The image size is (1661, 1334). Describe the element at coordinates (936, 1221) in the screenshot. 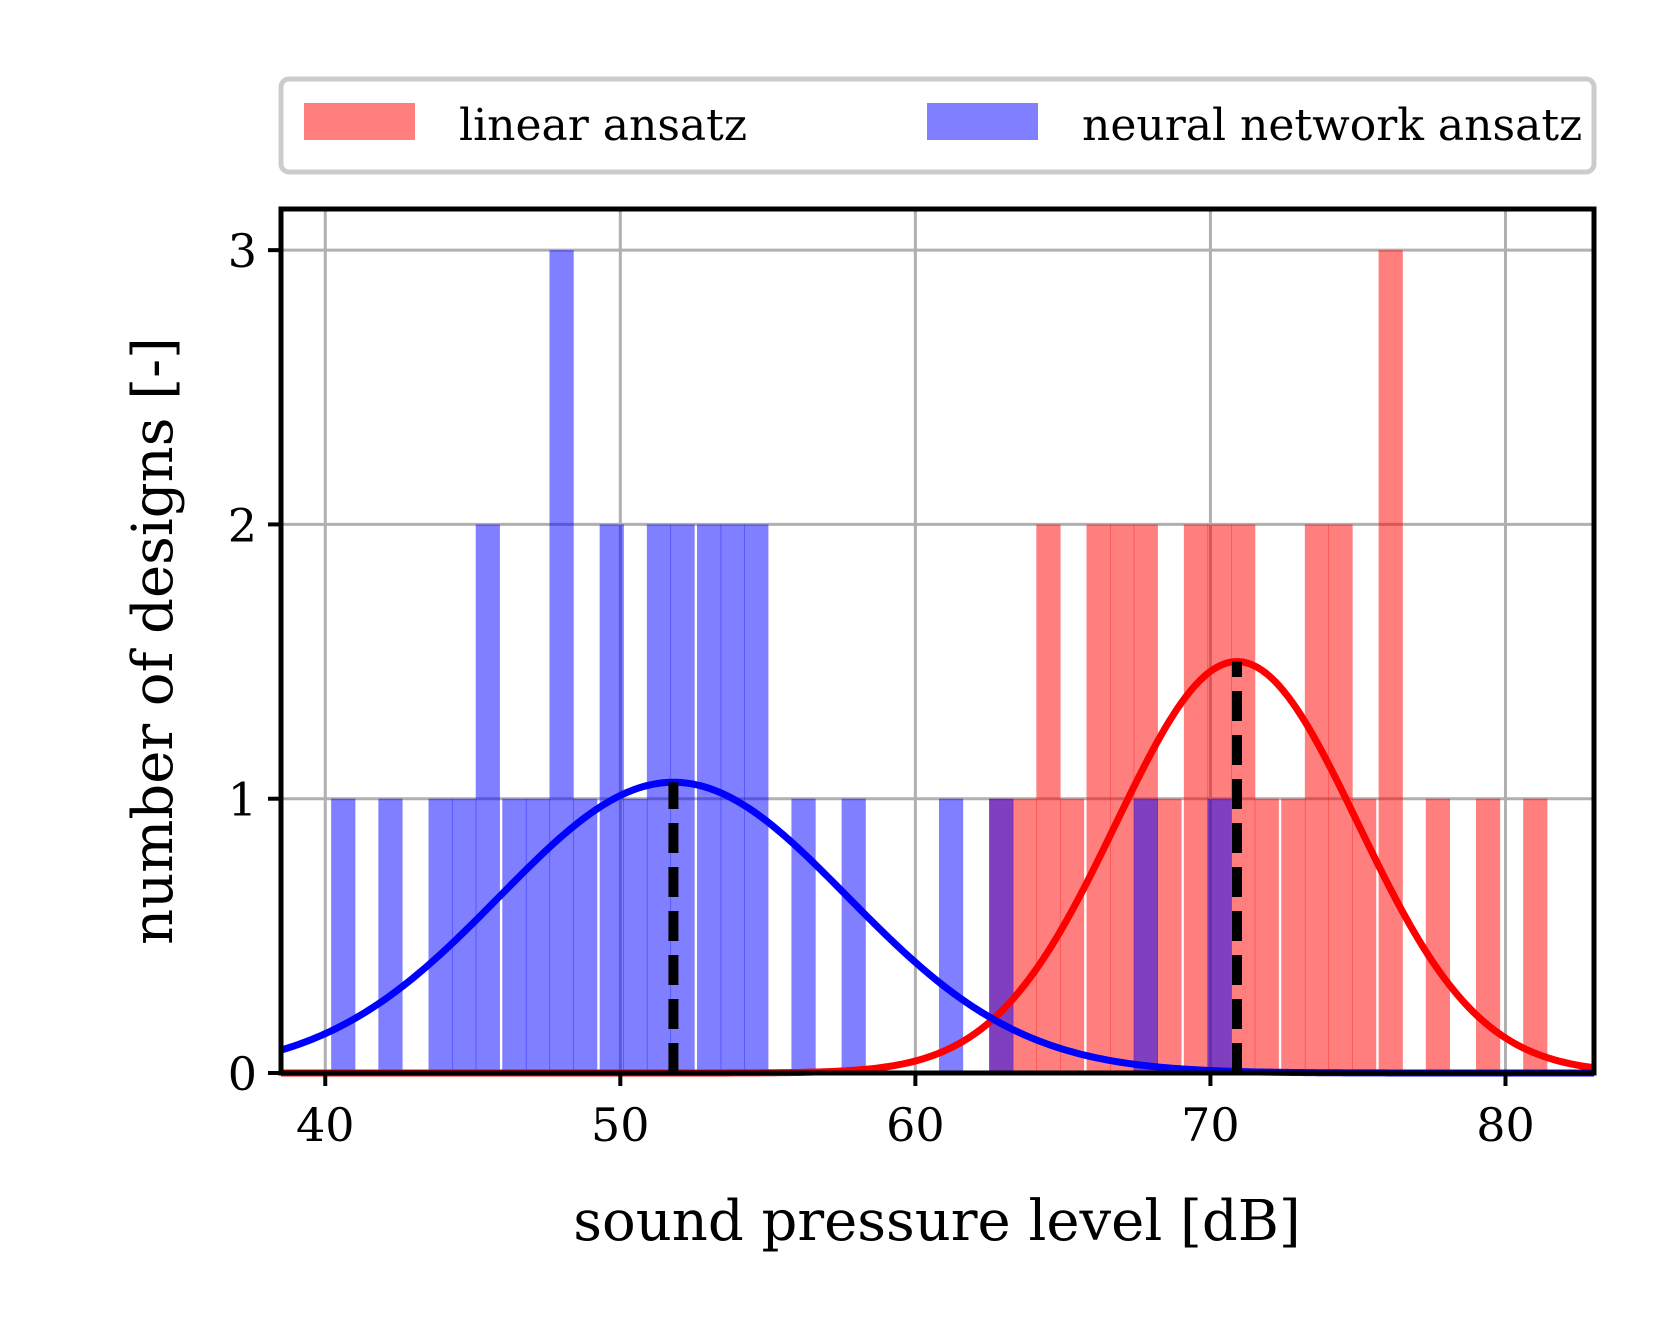

I see `x-axis-title: sound pressure level [dB]` at that location.